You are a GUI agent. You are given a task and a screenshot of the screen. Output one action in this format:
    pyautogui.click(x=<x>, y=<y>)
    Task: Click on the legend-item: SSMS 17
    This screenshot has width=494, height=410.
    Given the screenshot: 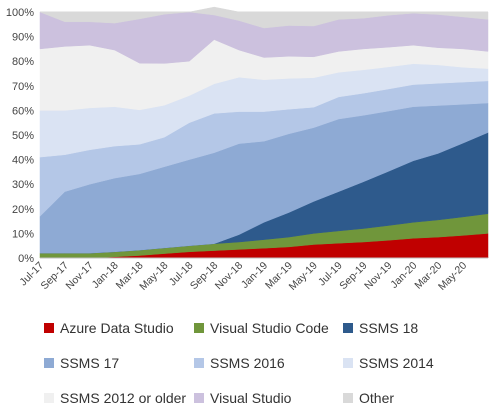 What is the action you would take?
    pyautogui.click(x=81, y=363)
    